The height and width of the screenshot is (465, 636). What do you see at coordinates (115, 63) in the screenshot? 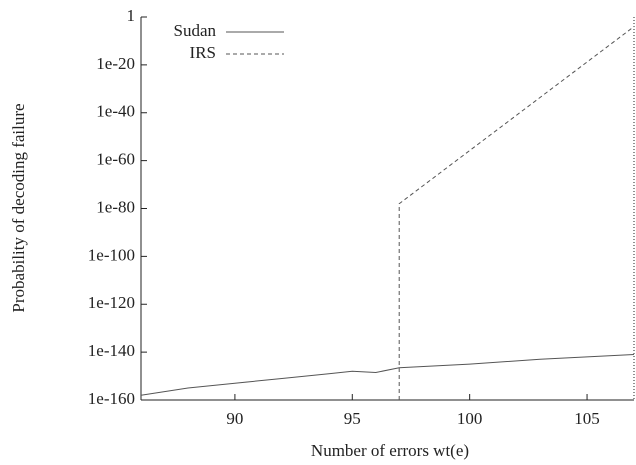
I see `y-tick-label: 1e-20` at bounding box center [115, 63].